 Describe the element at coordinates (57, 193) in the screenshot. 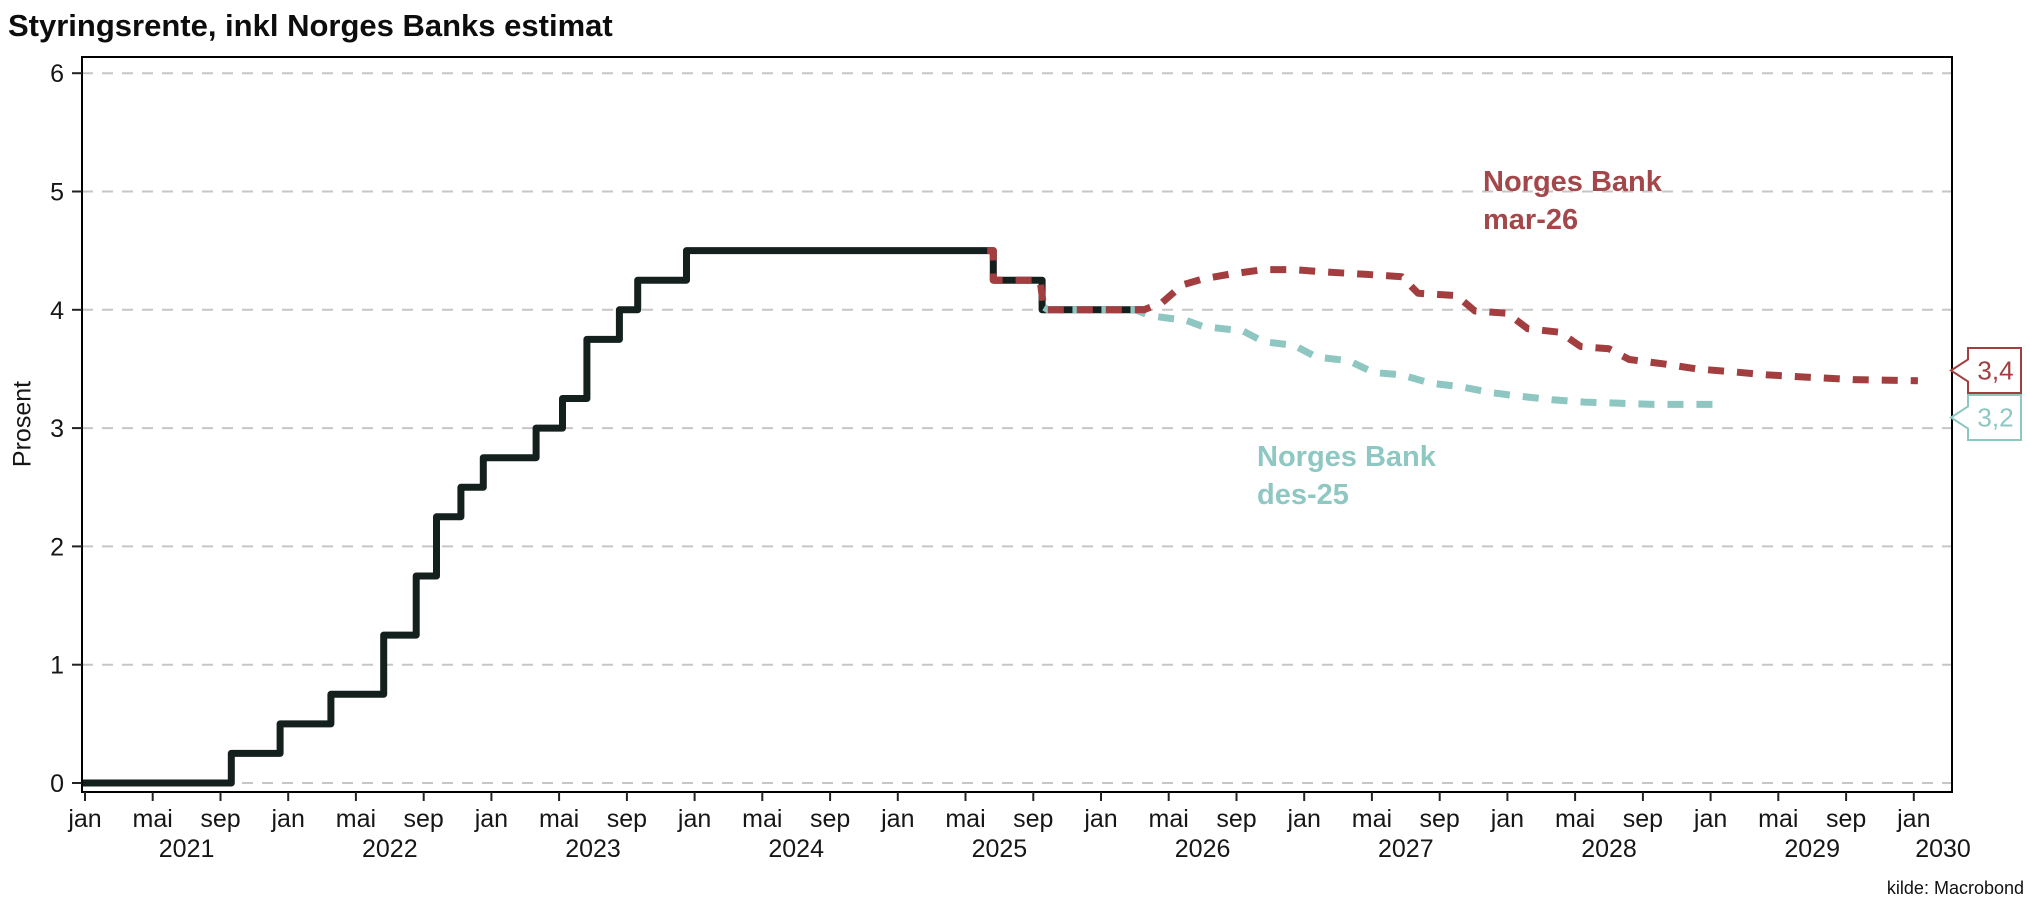

I see `y-tick-label-5: 5` at that location.